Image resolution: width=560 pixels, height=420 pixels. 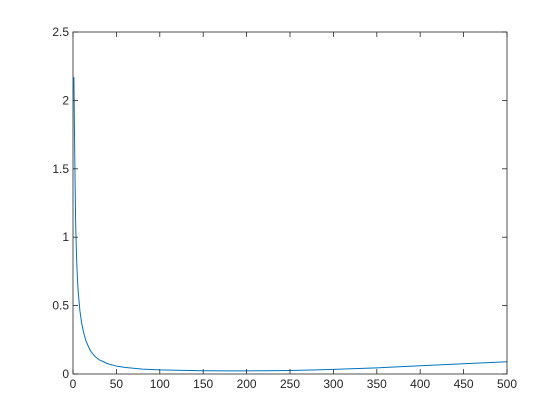 What do you see at coordinates (247, 384) in the screenshot?
I see `x-tick-label: 200` at bounding box center [247, 384].